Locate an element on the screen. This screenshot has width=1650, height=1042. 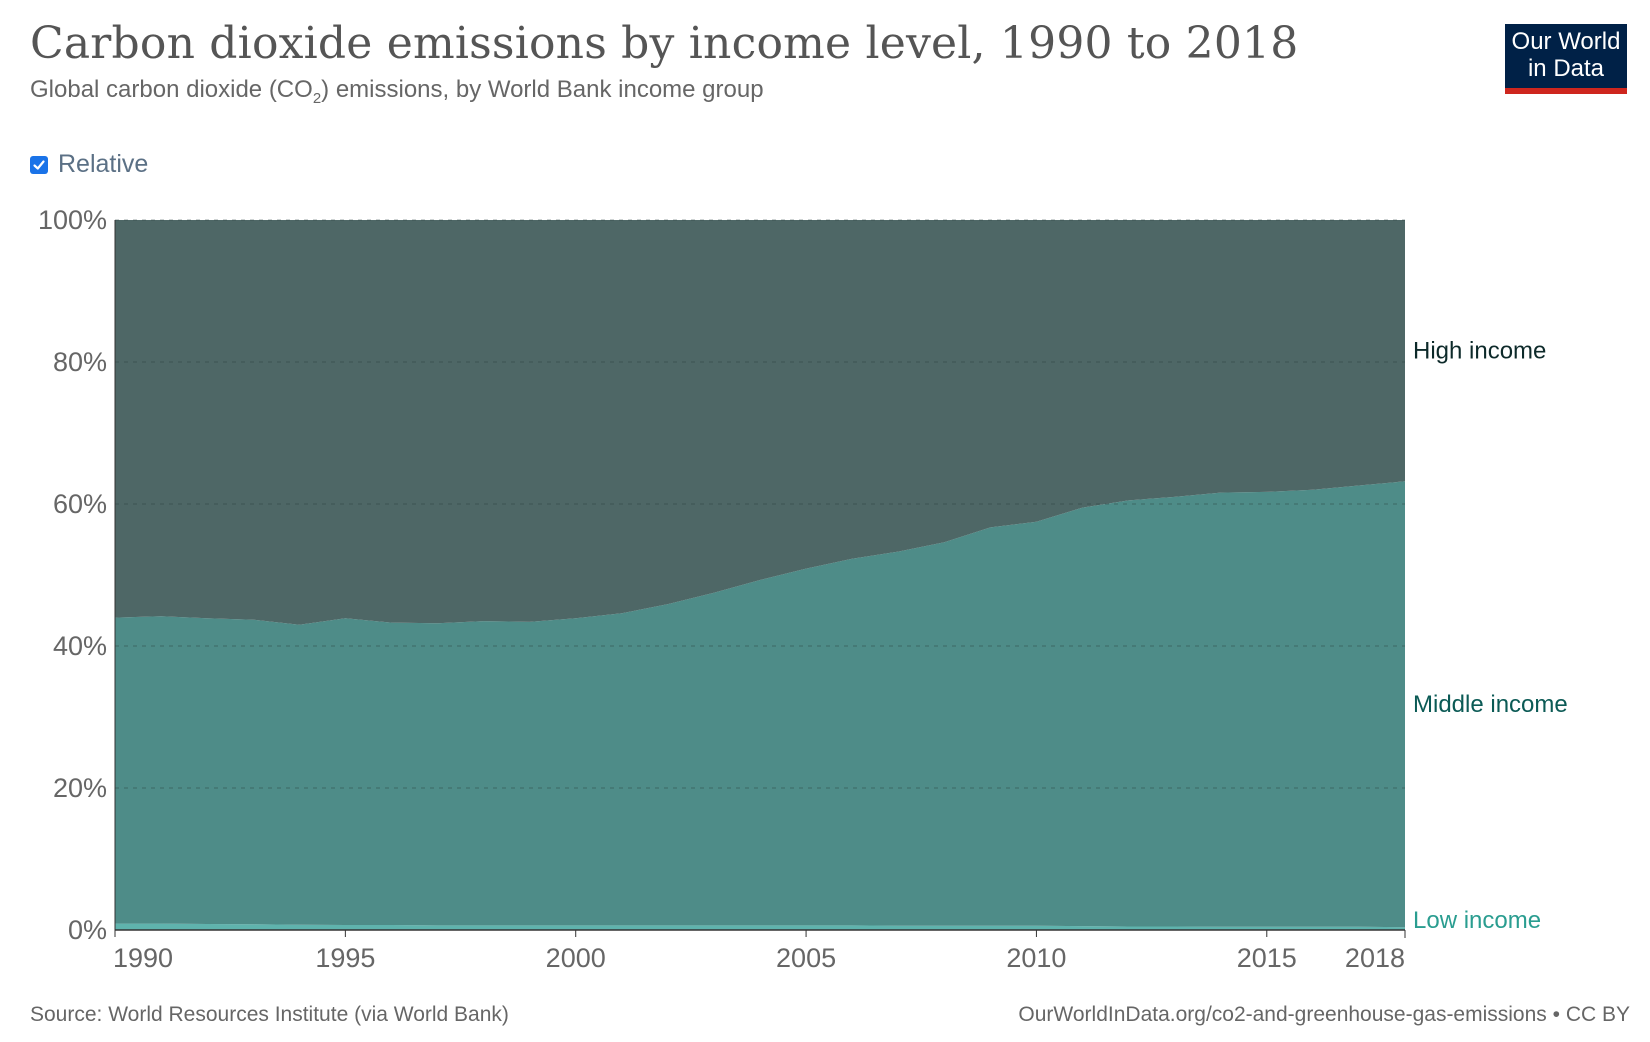
y-tick-label: 0% is located at coordinates (87, 930).